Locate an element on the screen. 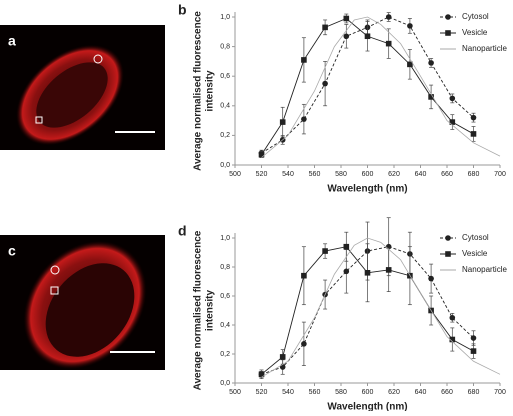  image-label: a is located at coordinates (12, 41).